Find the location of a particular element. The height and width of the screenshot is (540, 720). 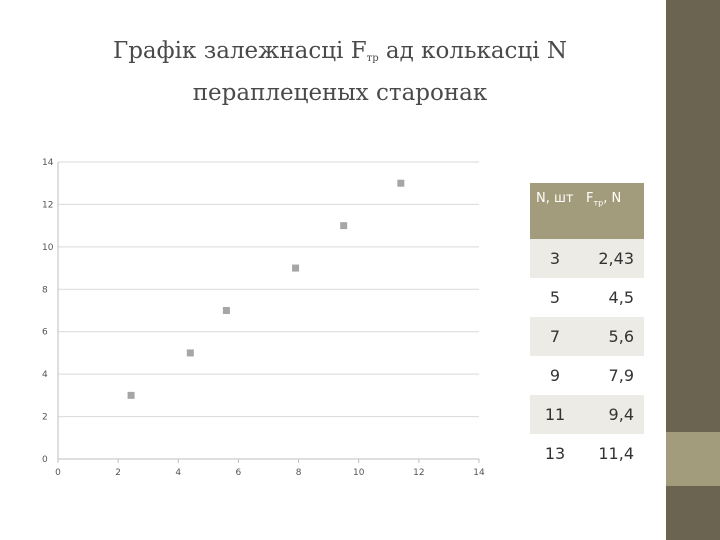

table-row: 11 9,4 is located at coordinates (587, 414).